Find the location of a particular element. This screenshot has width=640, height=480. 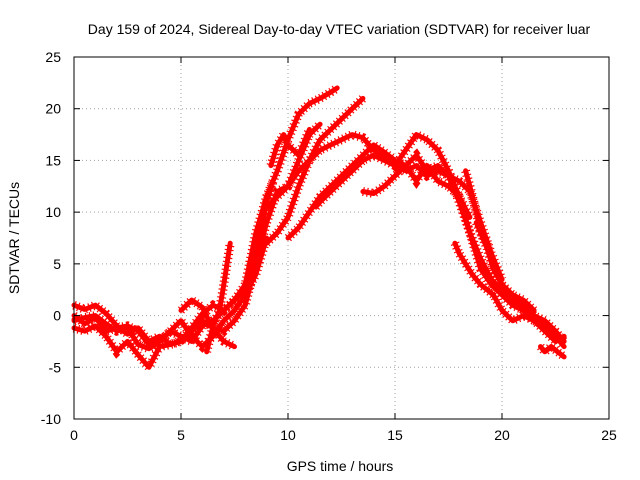

x-tick-label: 15 is located at coordinates (395, 435).